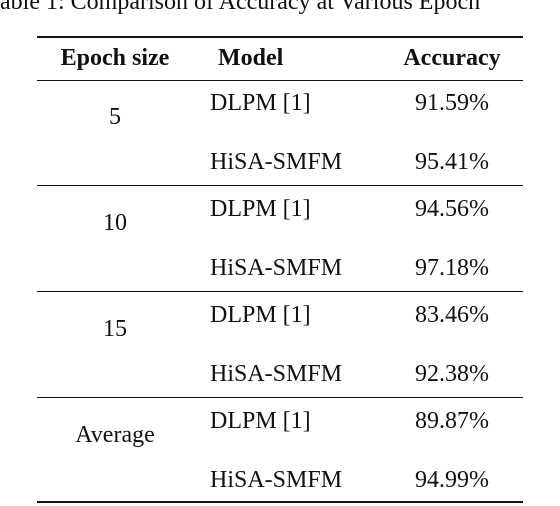  I want to click on epoch-cell: 10, so click(115, 223).